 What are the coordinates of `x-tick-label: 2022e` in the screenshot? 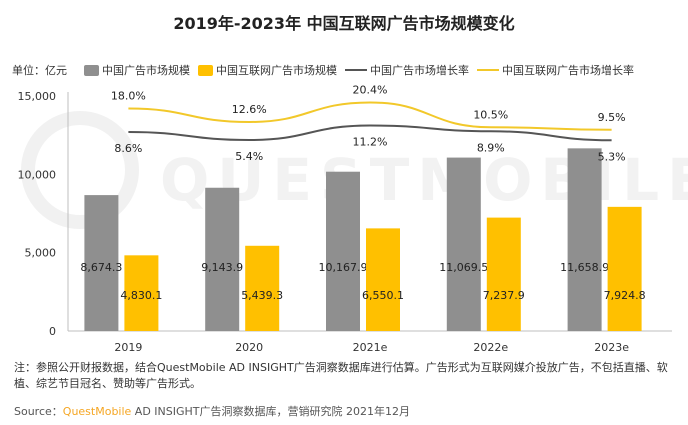 It's located at (490, 347).